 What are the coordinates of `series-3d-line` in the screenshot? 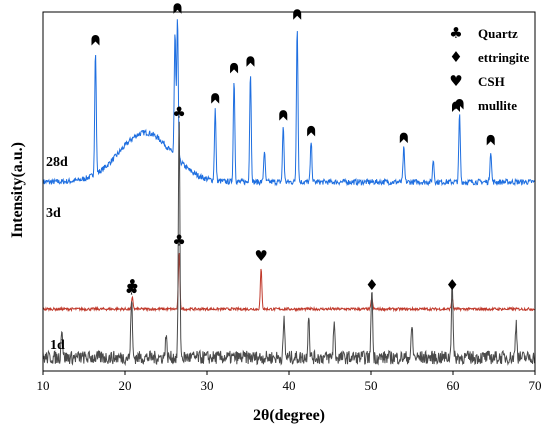 It's located at (289, 283).